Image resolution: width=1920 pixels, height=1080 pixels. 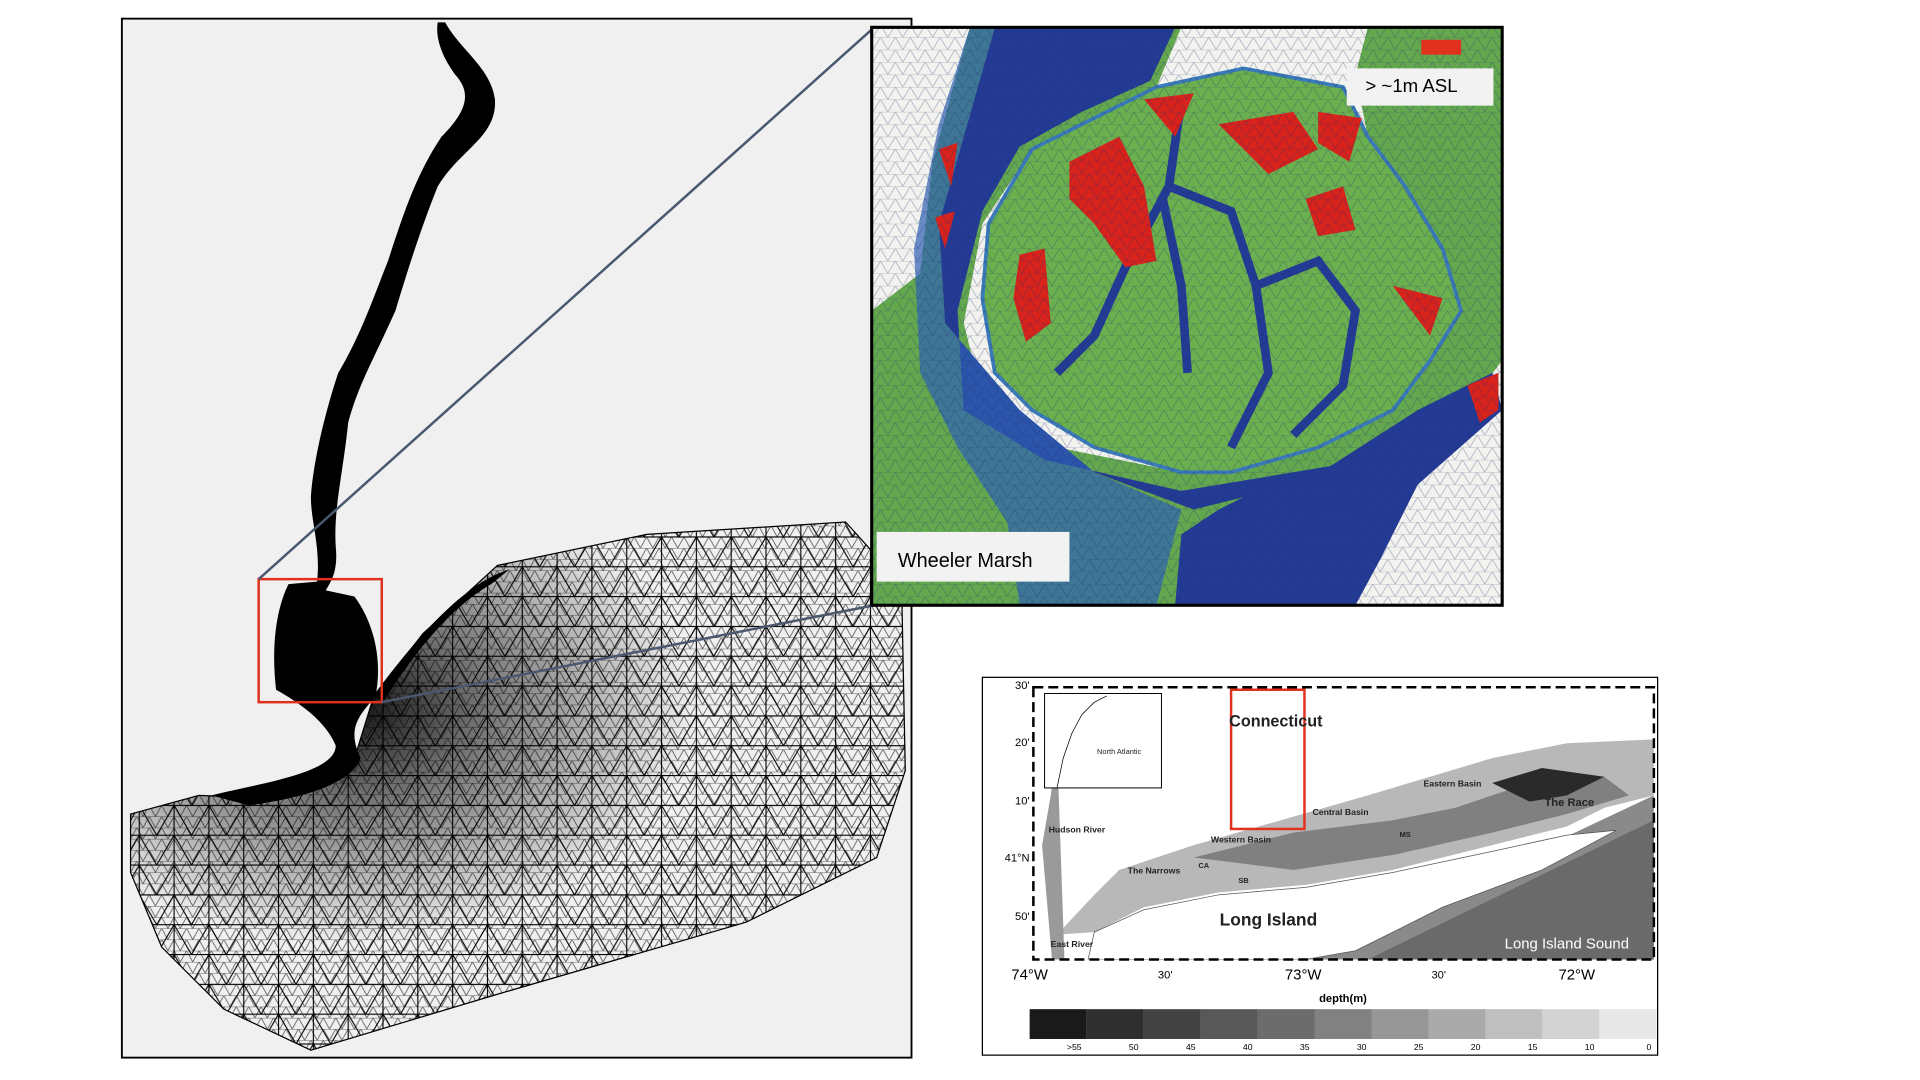 I want to click on place-label: Long Island, so click(x=1269, y=920).